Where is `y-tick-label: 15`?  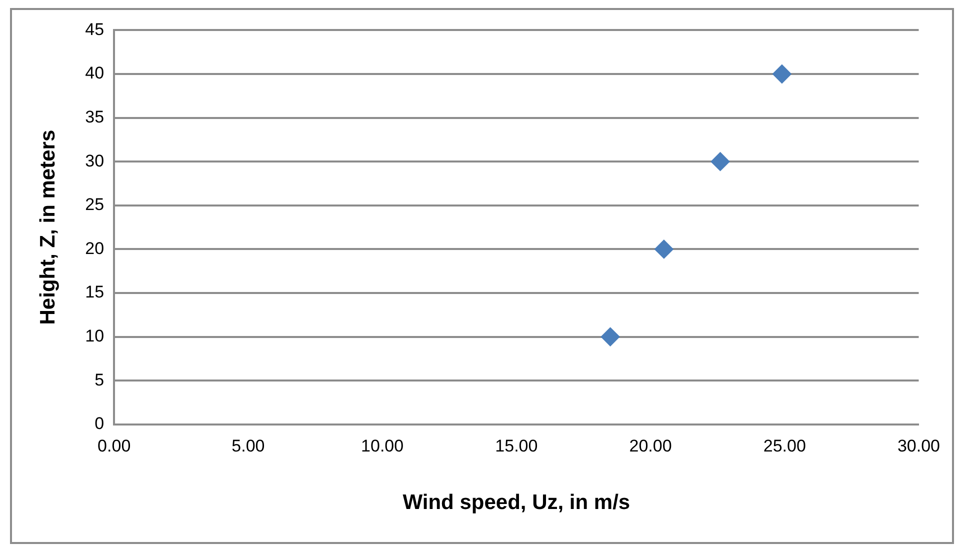
y-tick-label: 15 is located at coordinates (94, 292).